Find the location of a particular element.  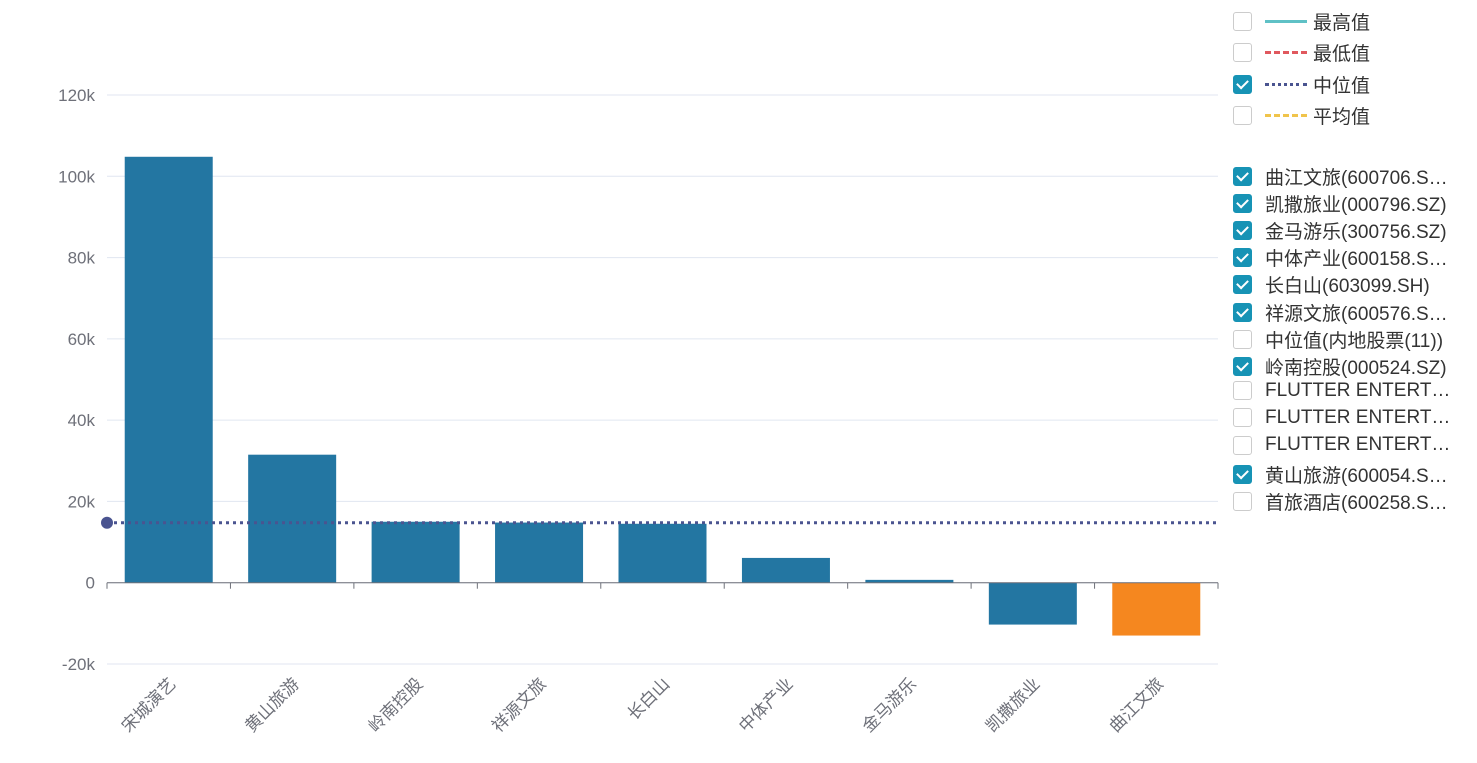

x-tick-label: 曲江文旅 is located at coordinates (1137, 705).